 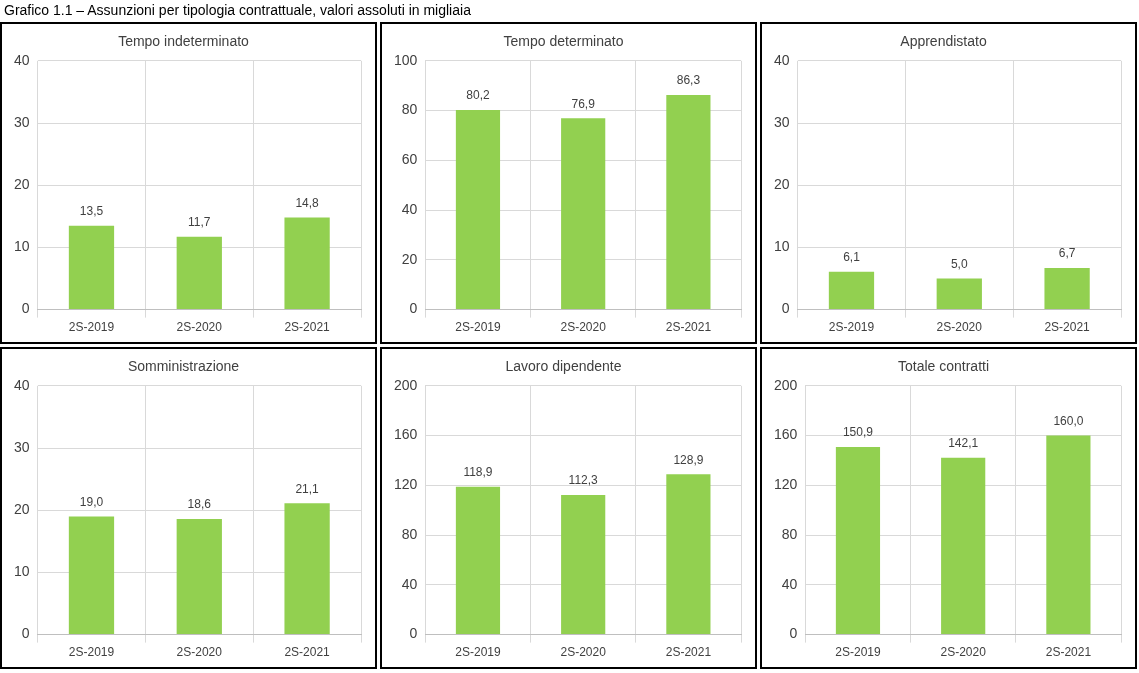 I want to click on y-tick-label: 60, so click(x=409, y=159).